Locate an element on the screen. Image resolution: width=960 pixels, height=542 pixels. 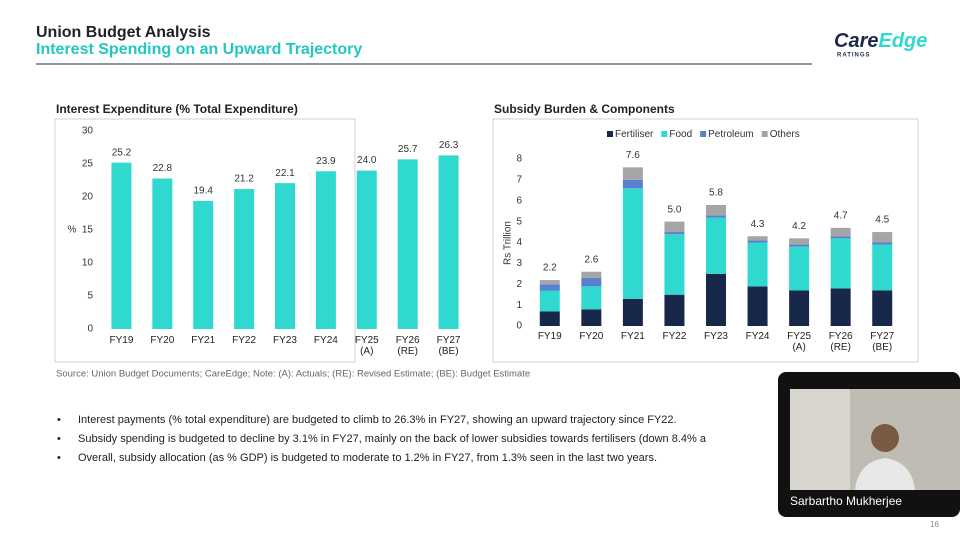
video-wall is located at coordinates (820, 439).